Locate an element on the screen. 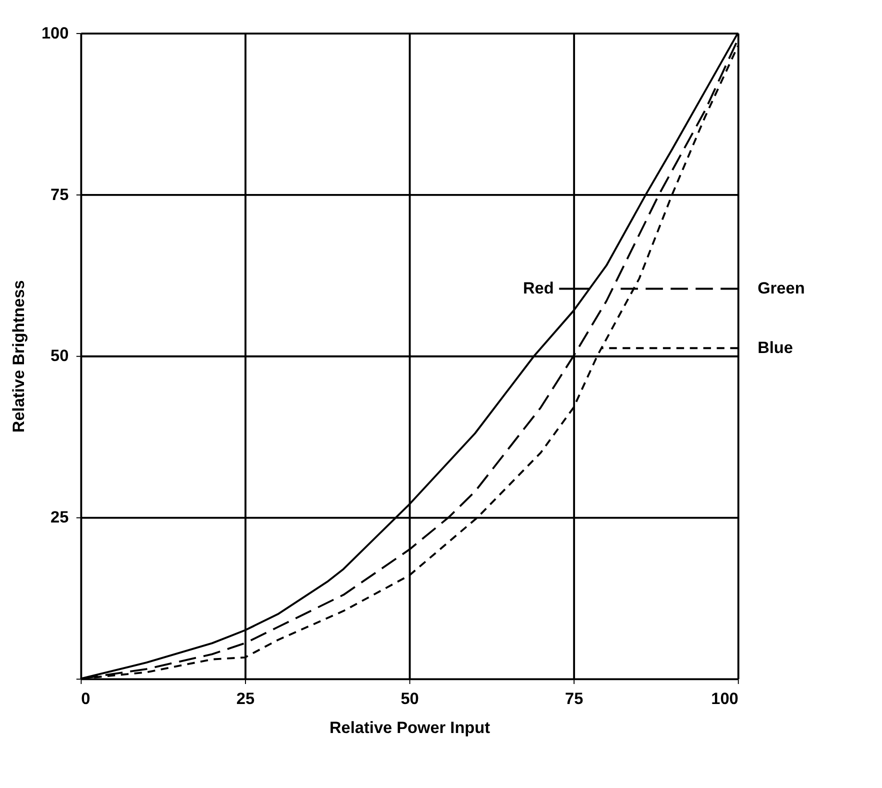 Image resolution: width=882 pixels, height=788 pixels. y-tick-label: 50 is located at coordinates (59, 356).